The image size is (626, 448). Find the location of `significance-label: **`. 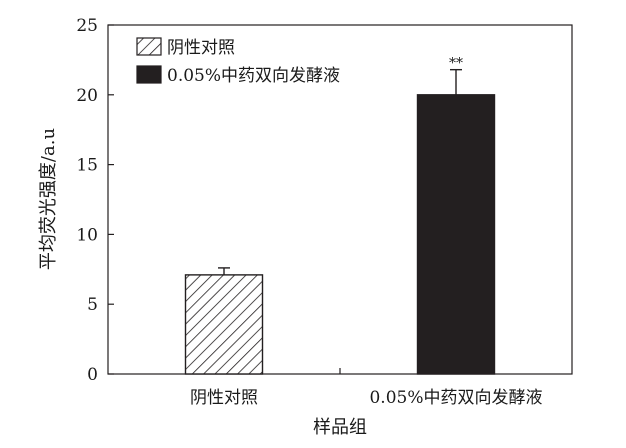

significance-label: ** is located at coordinates (456, 64).